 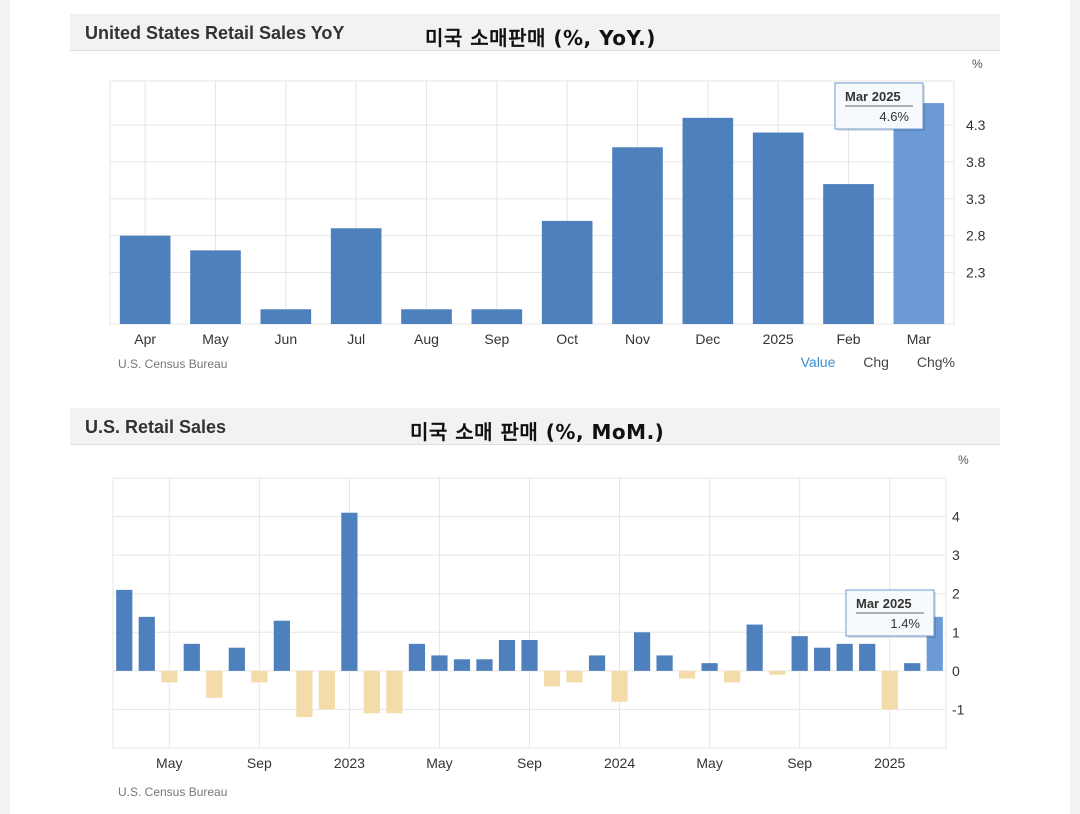 What do you see at coordinates (156, 427) in the screenshot?
I see `panel-title: U.S. Retail Sales` at bounding box center [156, 427].